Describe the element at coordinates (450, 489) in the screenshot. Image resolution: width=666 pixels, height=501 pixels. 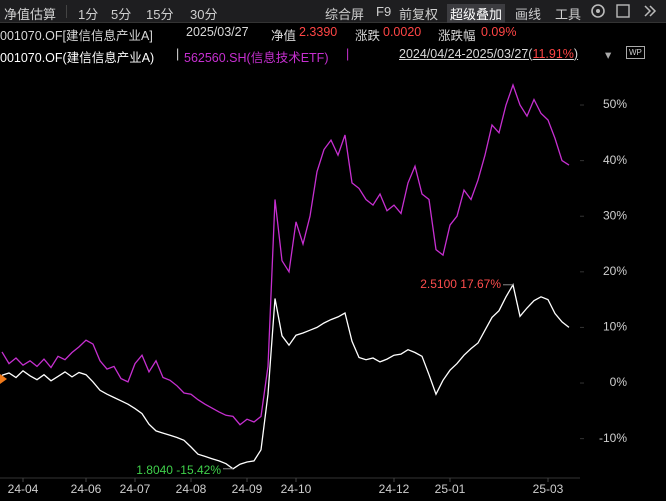
I see `x-tick-label: 25-01` at that location.